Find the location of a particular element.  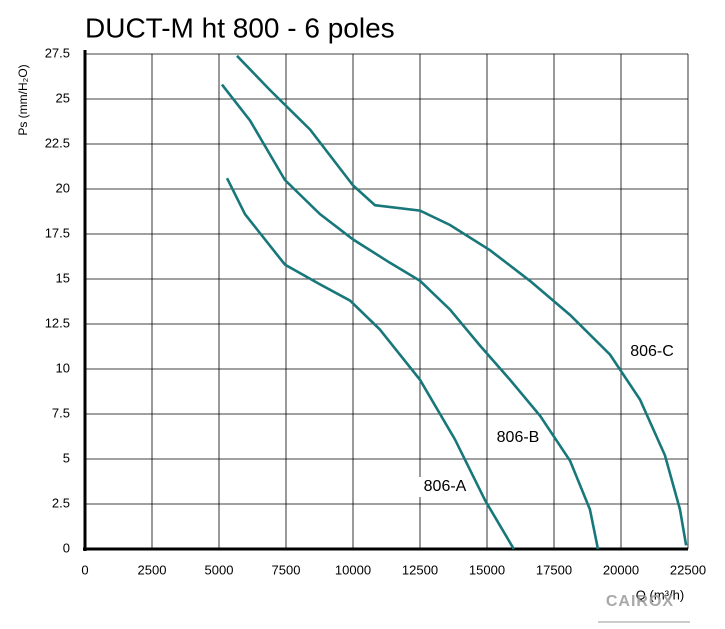

x-tick-label: 5000 is located at coordinates (219, 569).